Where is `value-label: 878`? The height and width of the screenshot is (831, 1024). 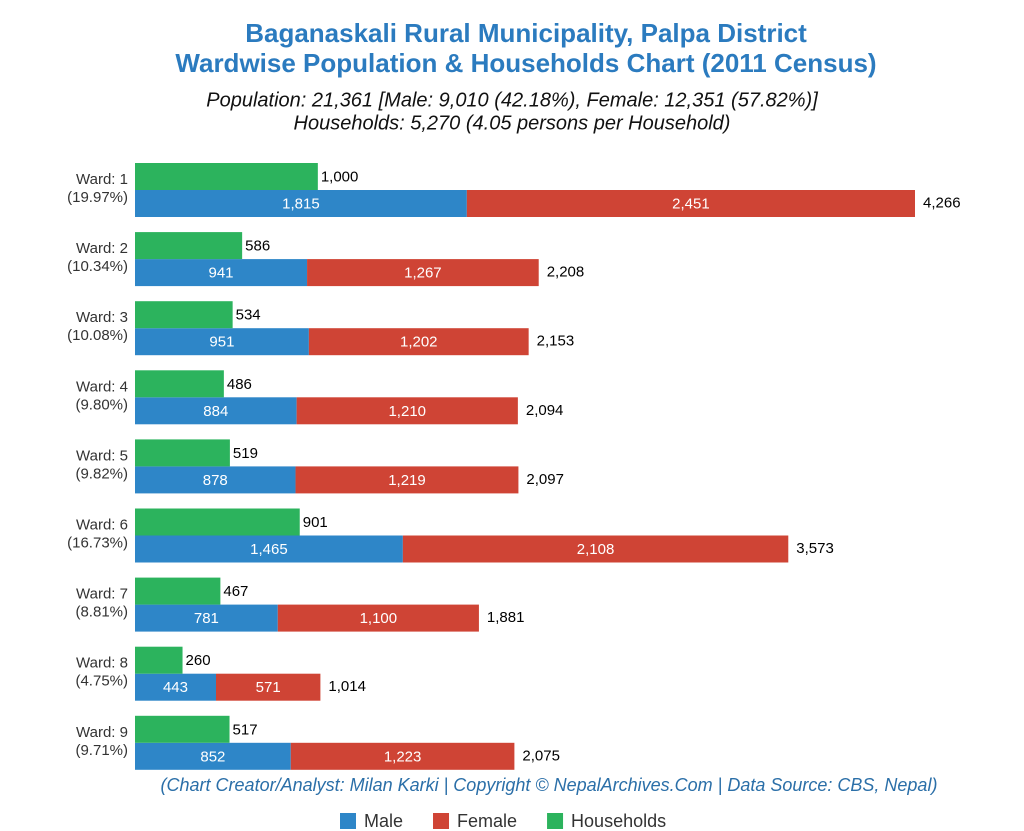 value-label: 878 is located at coordinates (215, 480).